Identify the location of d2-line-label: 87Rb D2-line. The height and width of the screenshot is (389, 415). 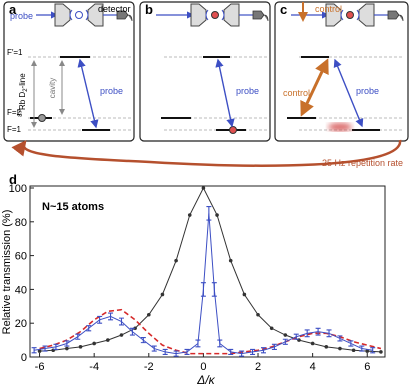
(23, 95).